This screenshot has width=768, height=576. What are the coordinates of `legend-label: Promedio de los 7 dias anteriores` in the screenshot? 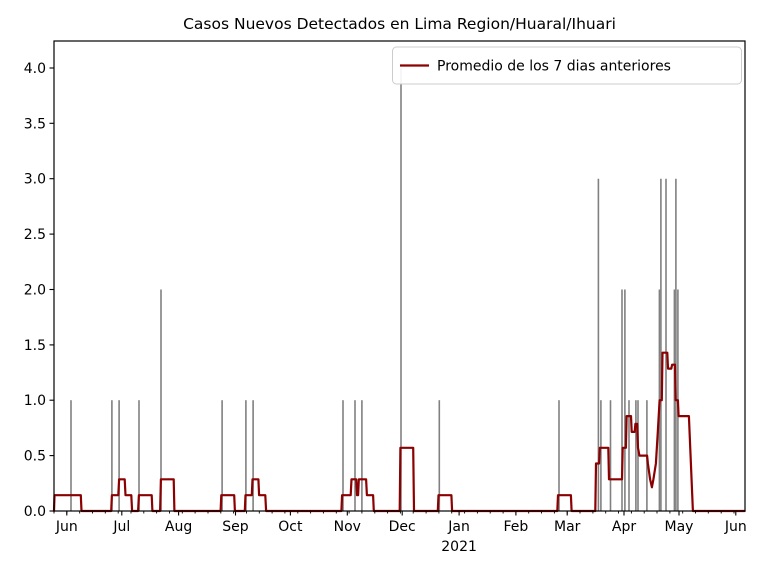 It's located at (554, 67).